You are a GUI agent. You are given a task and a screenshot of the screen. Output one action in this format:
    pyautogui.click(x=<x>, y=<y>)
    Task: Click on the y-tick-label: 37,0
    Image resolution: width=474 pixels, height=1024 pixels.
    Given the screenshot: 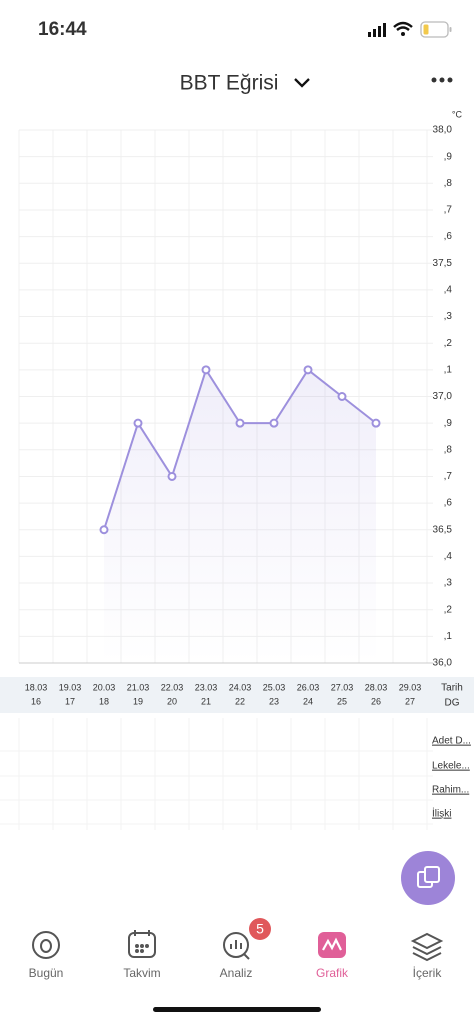 What is the action you would take?
    pyautogui.click(x=443, y=396)
    